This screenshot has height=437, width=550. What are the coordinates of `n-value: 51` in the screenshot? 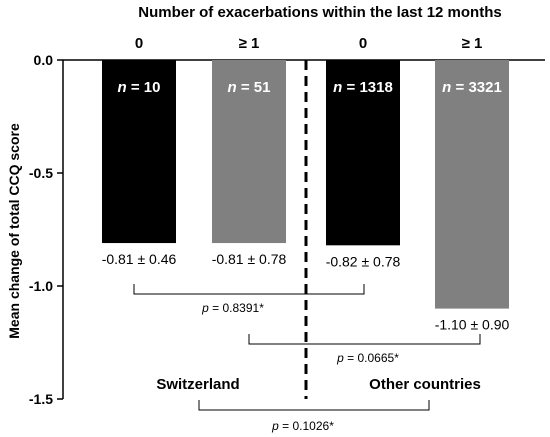 It's located at (262, 87).